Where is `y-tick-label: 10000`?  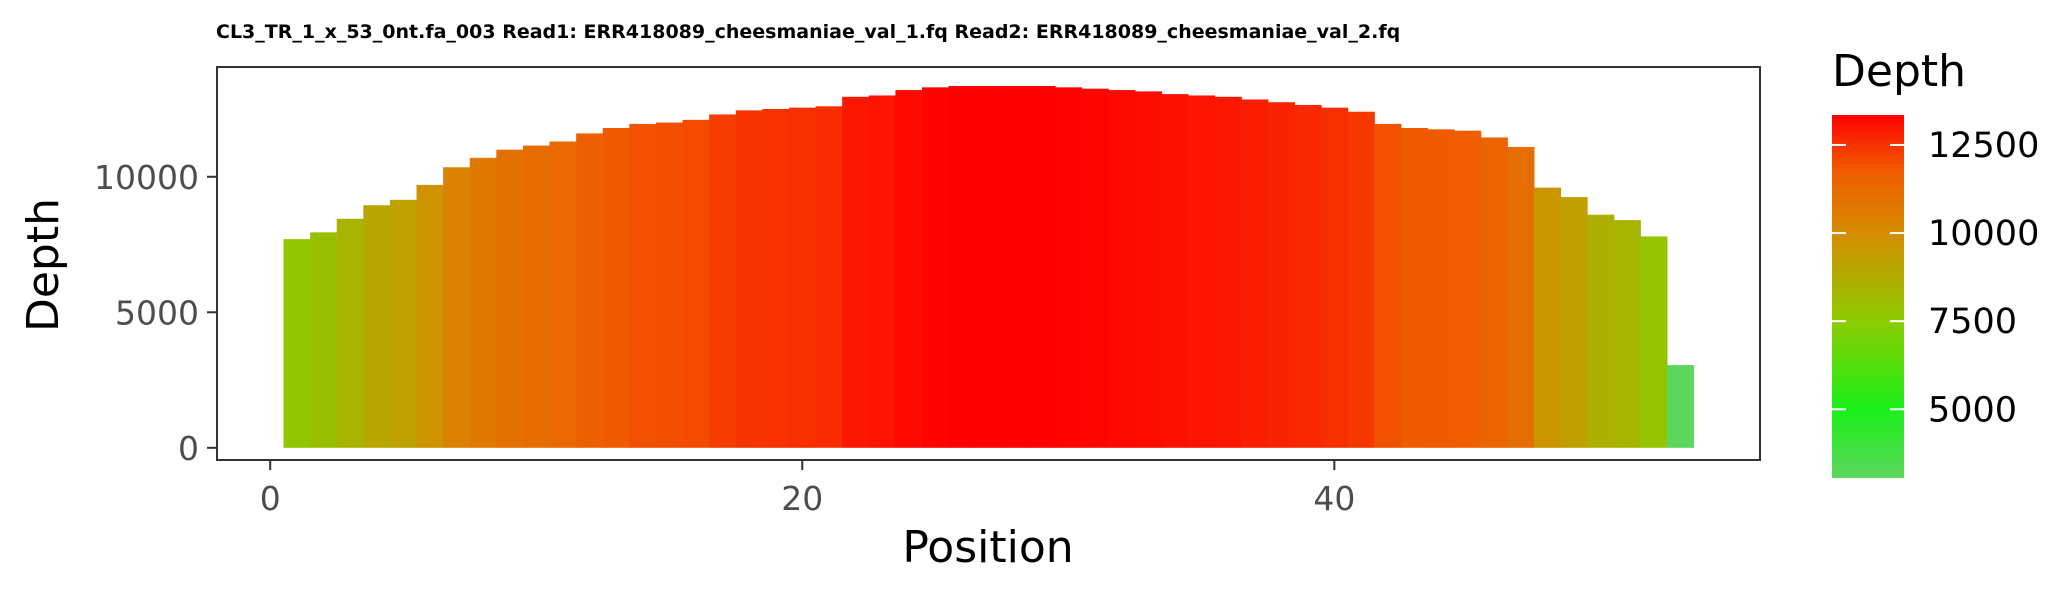 y-tick-label: 10000 is located at coordinates (146, 177).